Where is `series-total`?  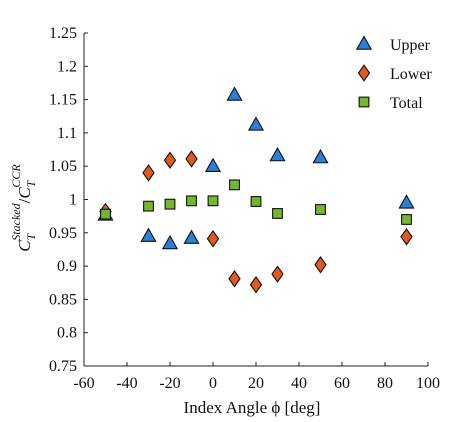 series-total is located at coordinates (256, 202).